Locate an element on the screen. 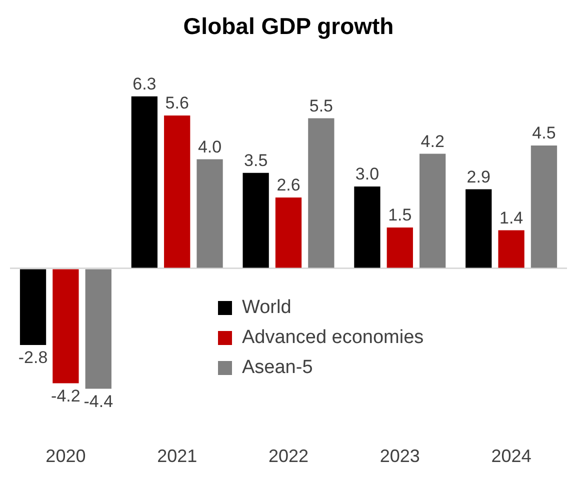  x-tick-label: 2023 is located at coordinates (400, 456).